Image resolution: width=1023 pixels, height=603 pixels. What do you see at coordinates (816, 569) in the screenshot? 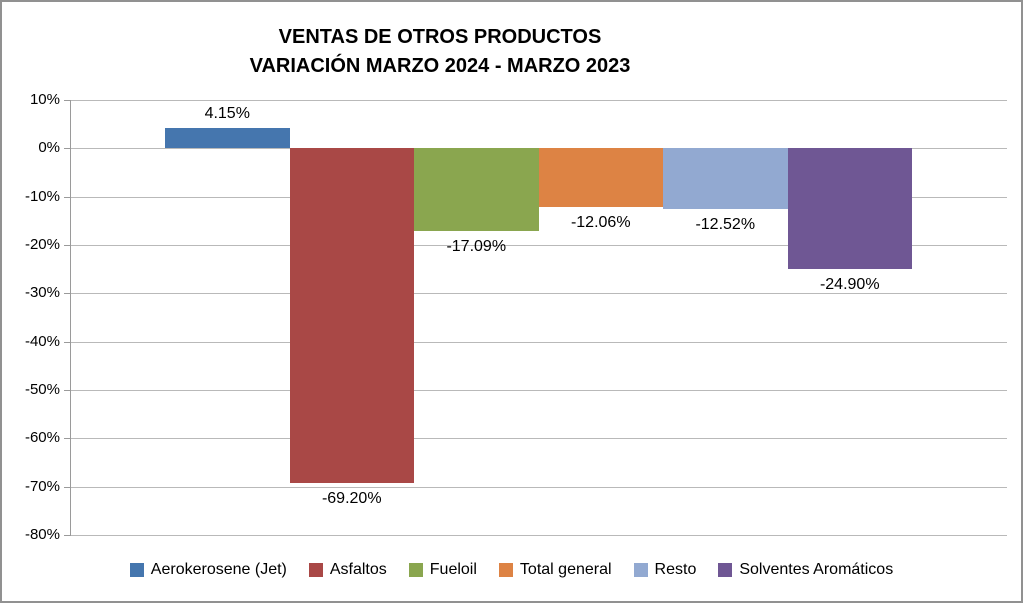
I see `legend-label: Solventes Aromáticos` at bounding box center [816, 569].